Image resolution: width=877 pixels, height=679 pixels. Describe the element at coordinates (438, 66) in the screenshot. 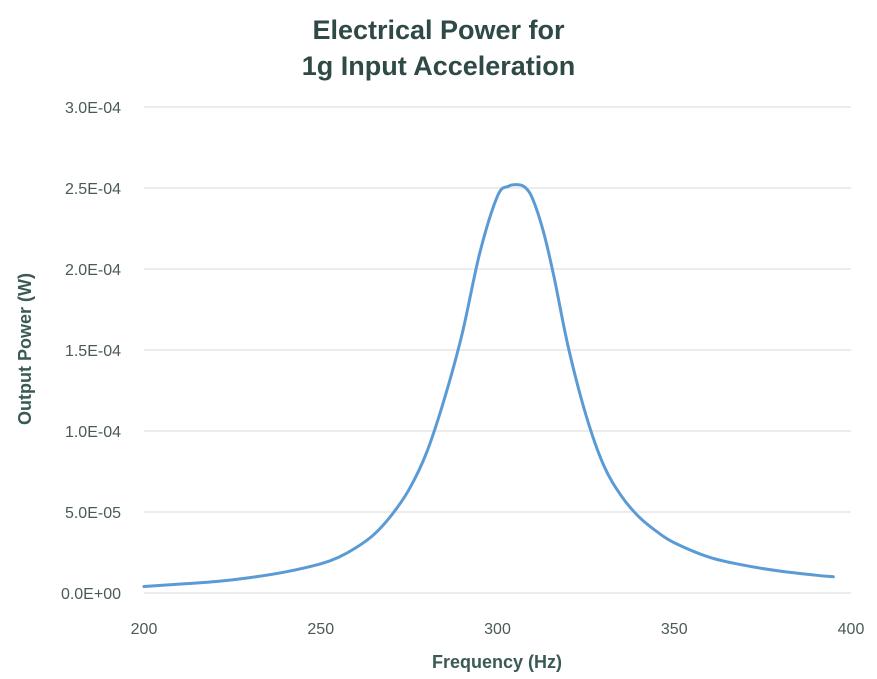

I see `chart-title-line-2: 1g Input Acceleration` at that location.